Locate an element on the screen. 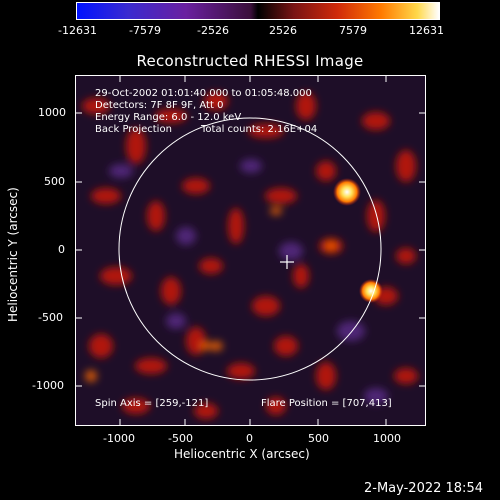 Image resolution: width=500 pixels, height=500 pixels. colorbar-tick-label: -2526 is located at coordinates (213, 30).